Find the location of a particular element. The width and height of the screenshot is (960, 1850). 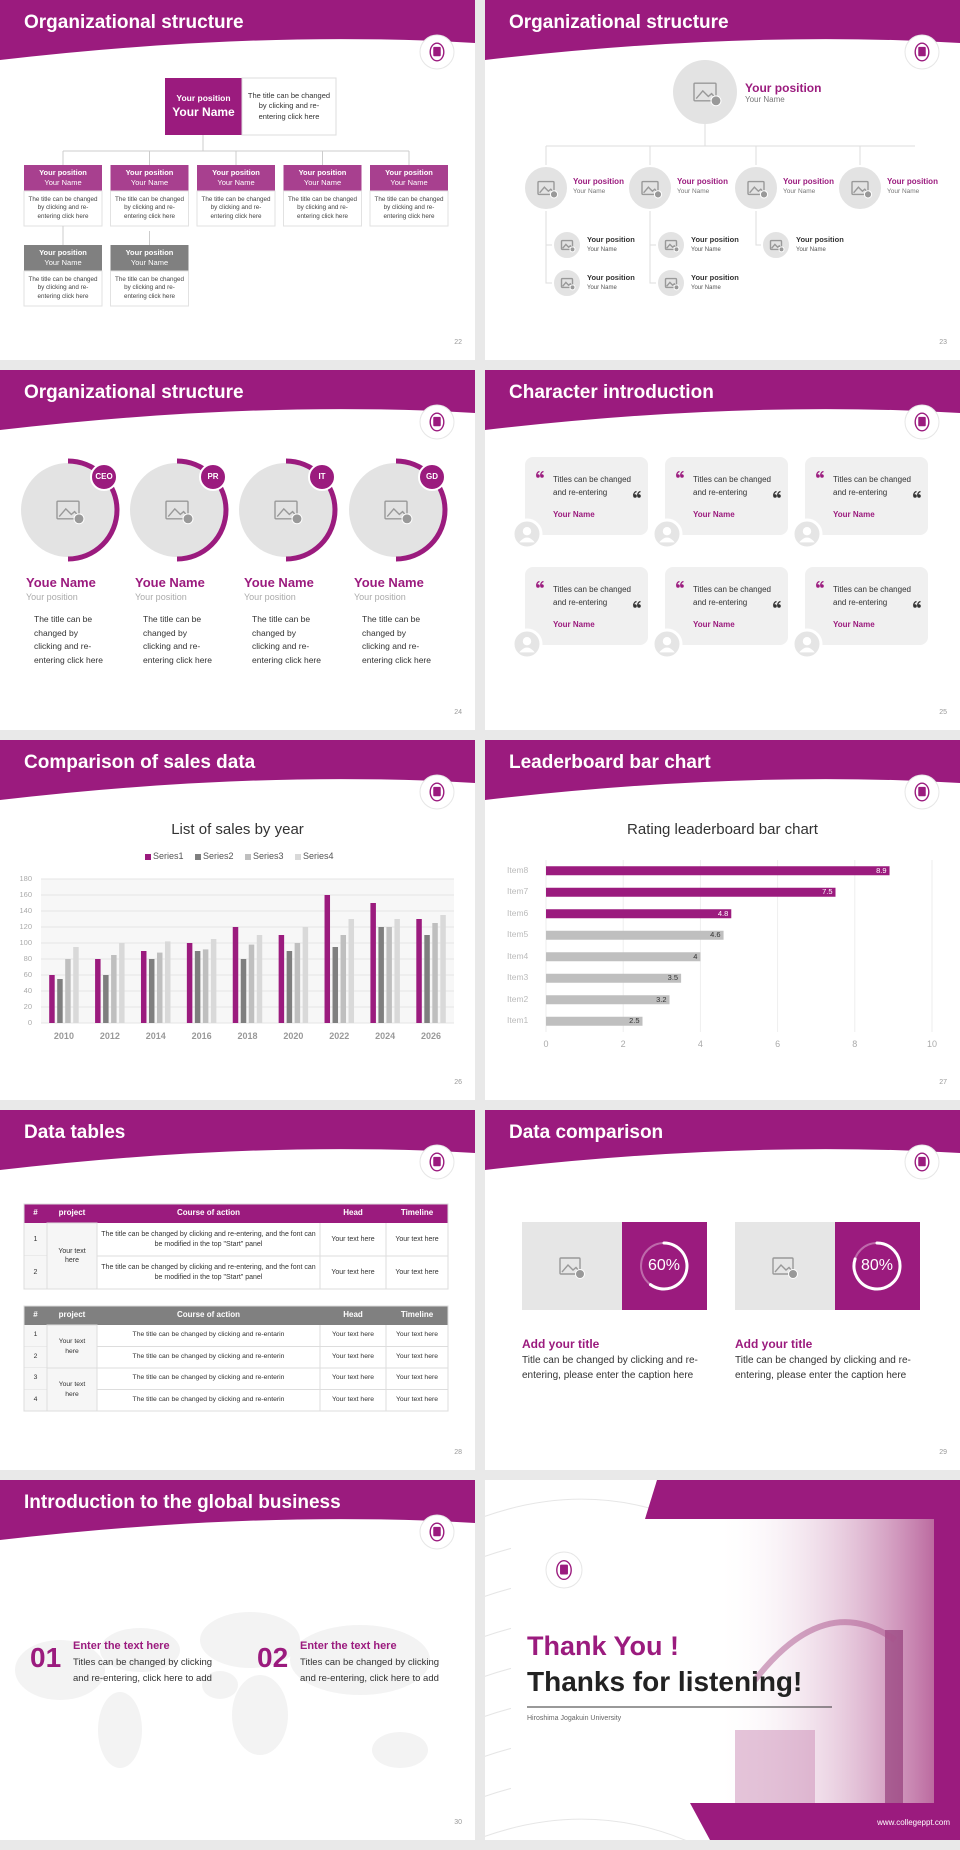

member-position: Your position is located at coordinates (611, 239).